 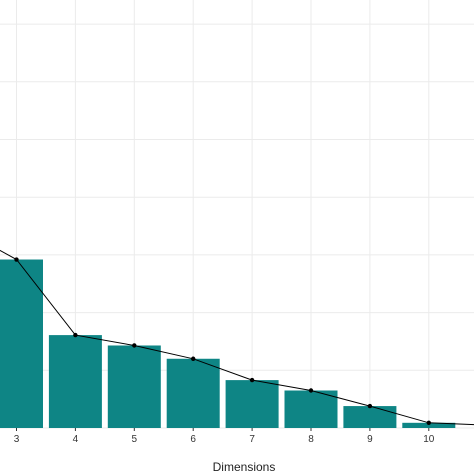 I want to click on x-tick-label: 3, so click(x=17, y=439).